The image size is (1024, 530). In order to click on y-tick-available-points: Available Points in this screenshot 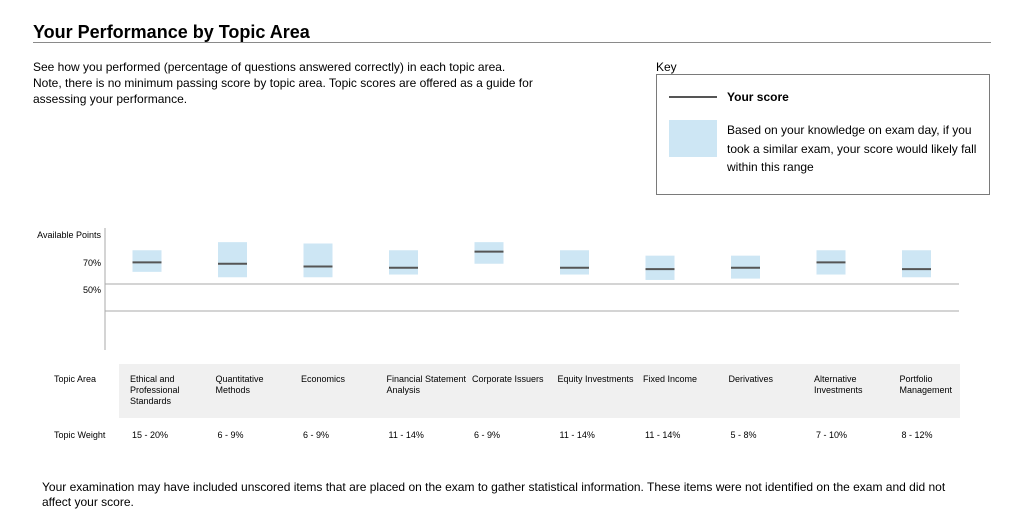, I will do `click(69, 235)`.